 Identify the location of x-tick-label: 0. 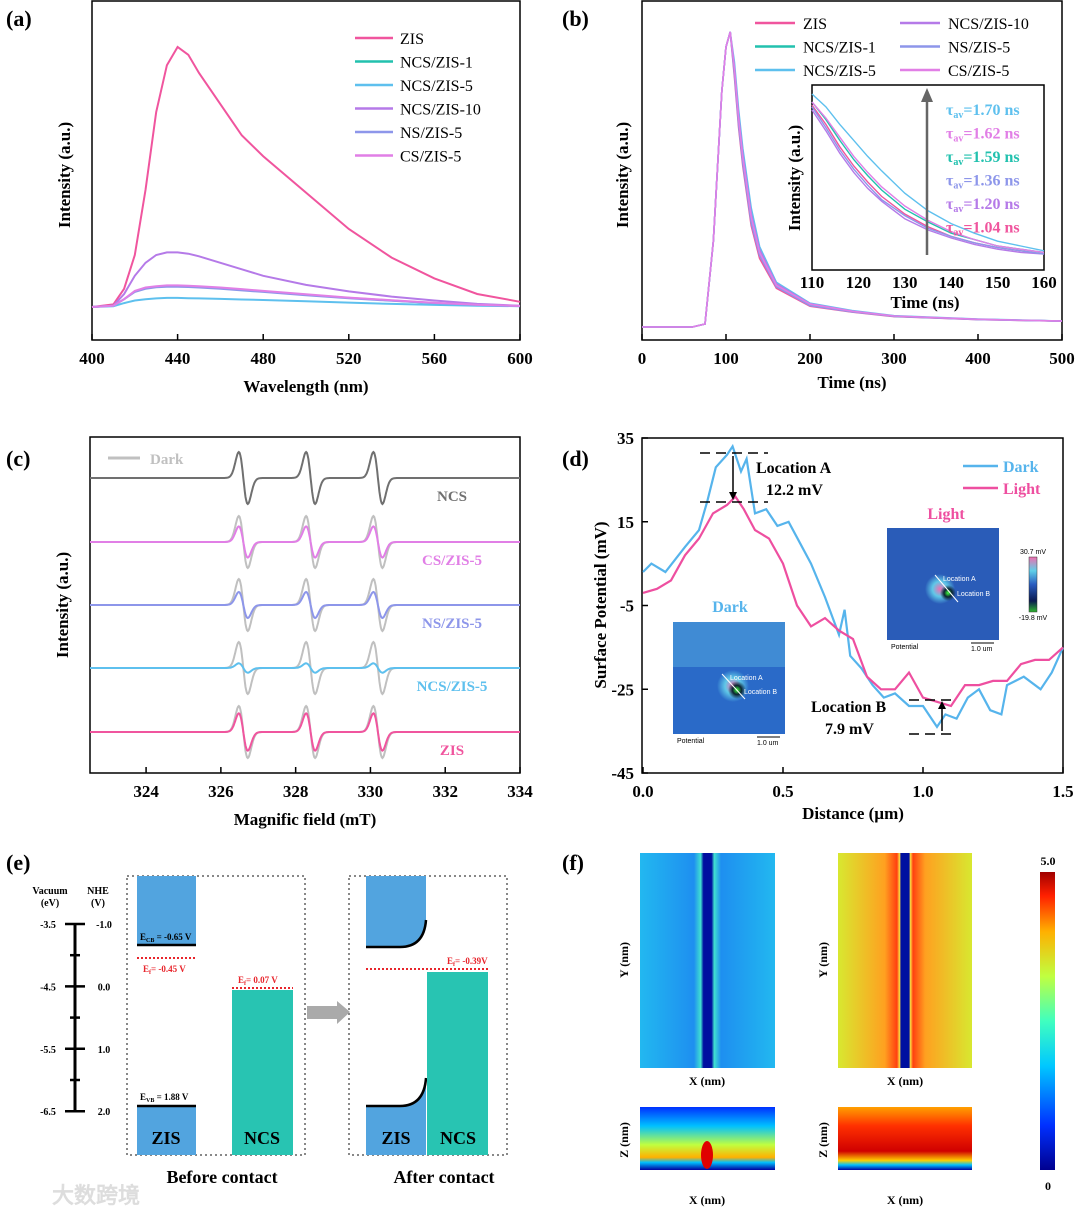
(642, 358).